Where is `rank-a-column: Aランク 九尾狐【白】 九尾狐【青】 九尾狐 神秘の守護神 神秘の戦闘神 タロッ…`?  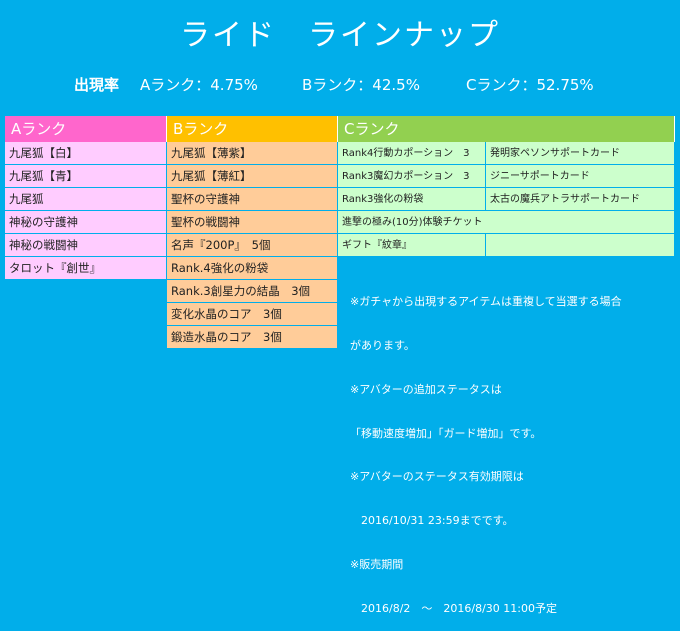 rank-a-column: Aランク 九尾狐【白】 九尾狐【青】 九尾狐 神秘の守護神 神秘の戦闘神 タロッ… is located at coordinates (86, 198).